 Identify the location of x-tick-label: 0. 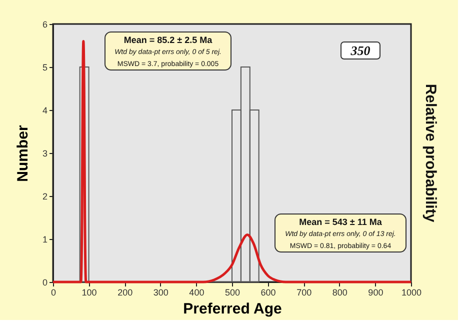
(53, 293).